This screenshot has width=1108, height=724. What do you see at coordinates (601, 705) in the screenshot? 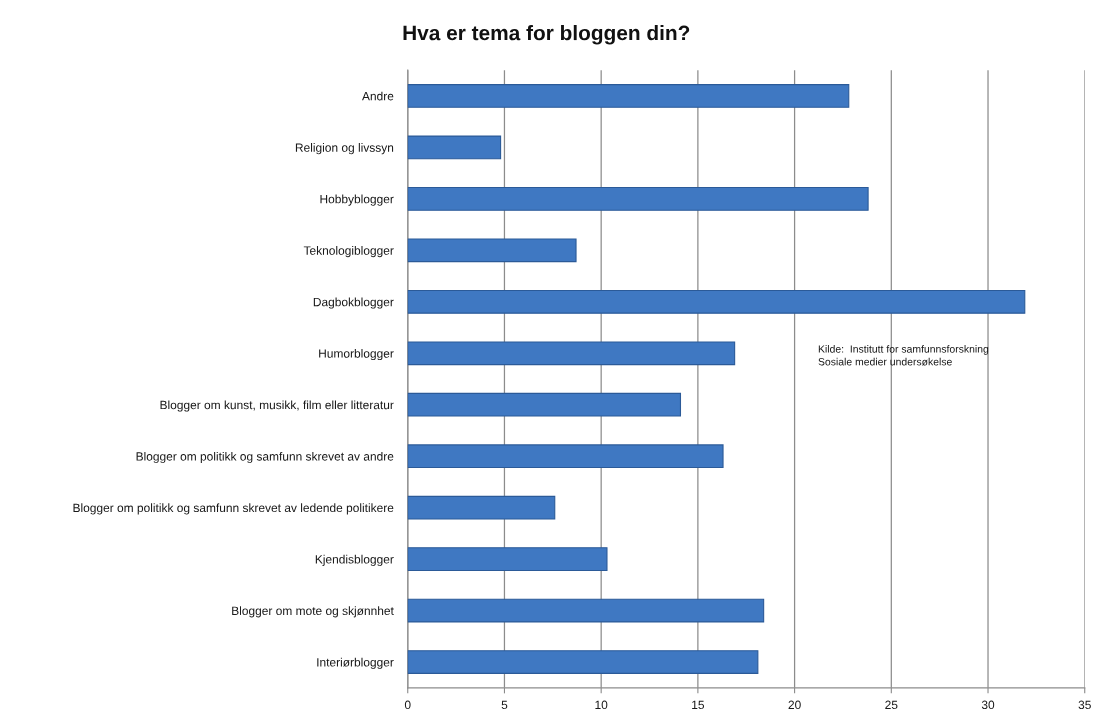
I see `x-tick-label: 10` at bounding box center [601, 705].